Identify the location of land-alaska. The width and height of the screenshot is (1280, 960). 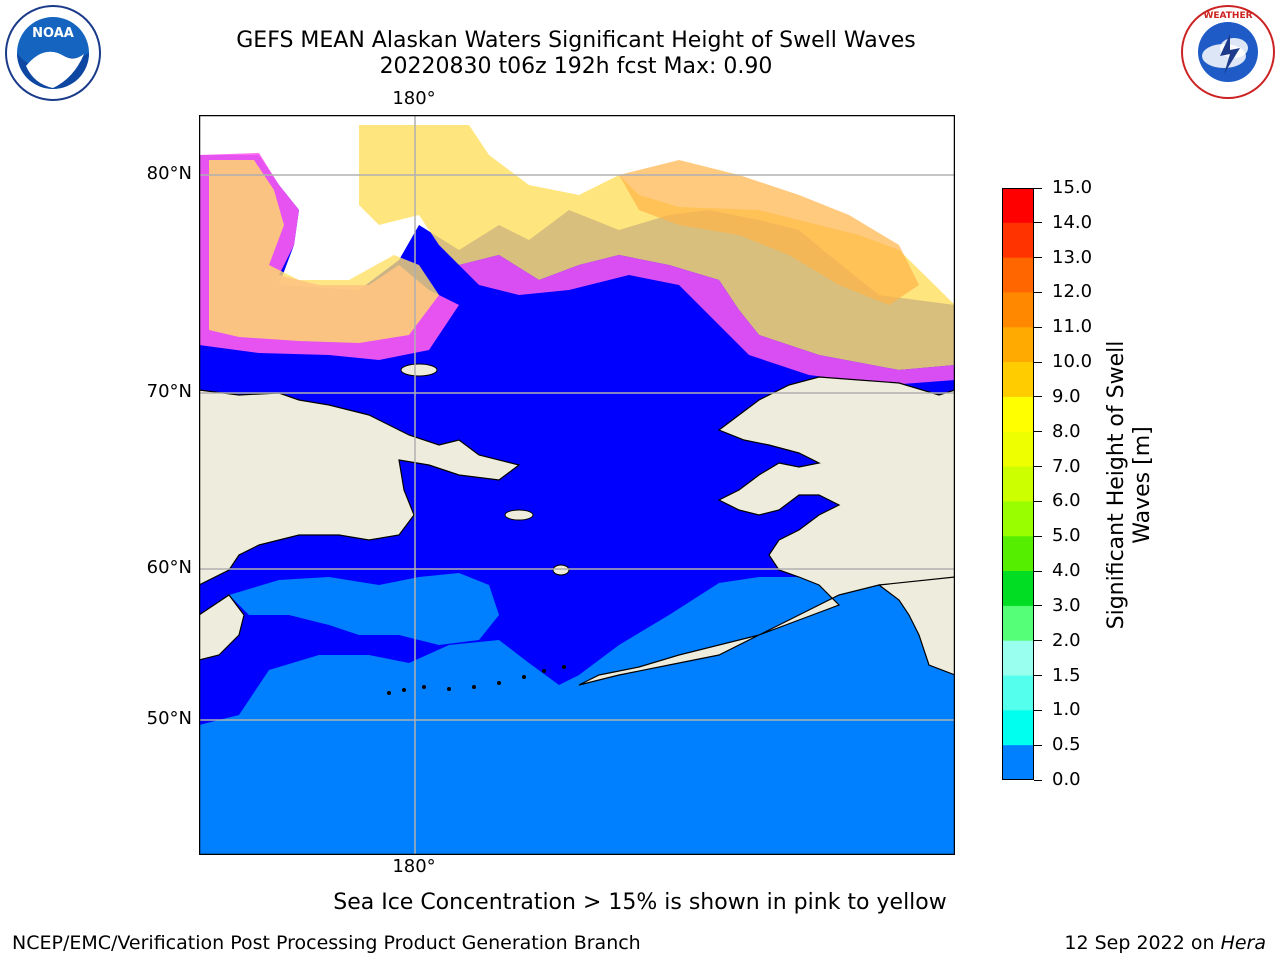
(766, 531).